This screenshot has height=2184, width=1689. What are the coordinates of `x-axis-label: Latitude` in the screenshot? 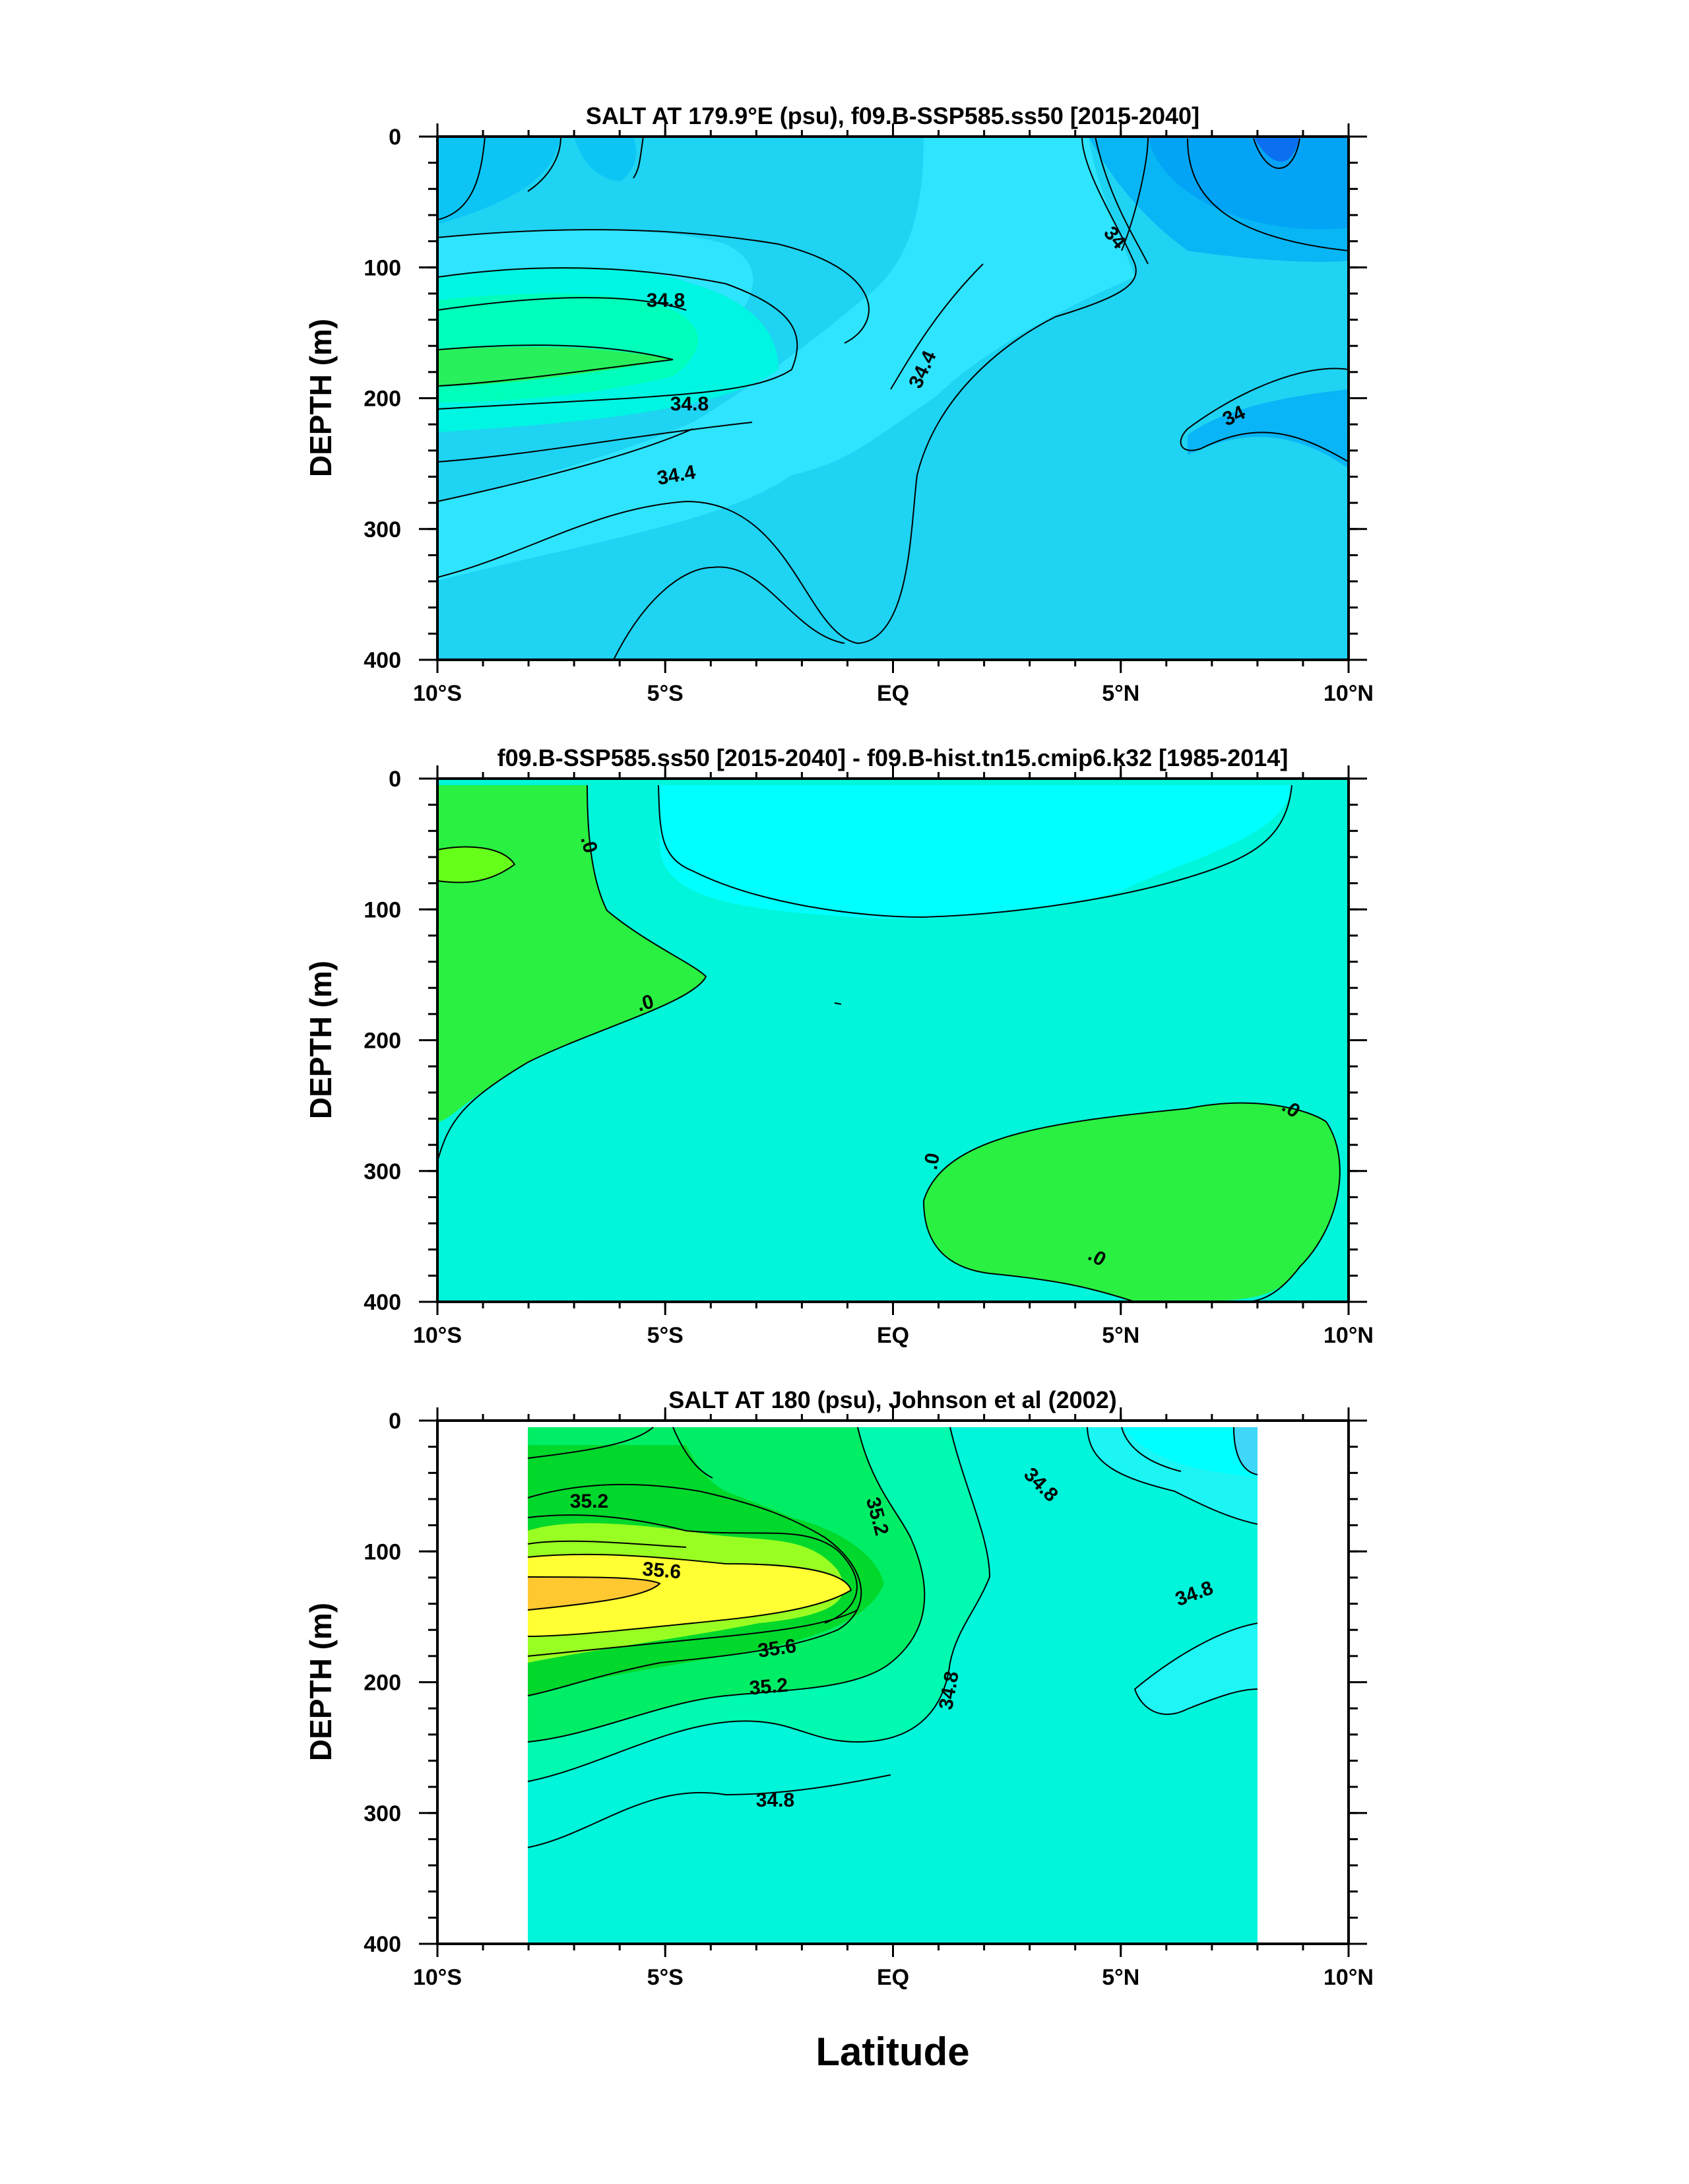 It's located at (892, 2052).